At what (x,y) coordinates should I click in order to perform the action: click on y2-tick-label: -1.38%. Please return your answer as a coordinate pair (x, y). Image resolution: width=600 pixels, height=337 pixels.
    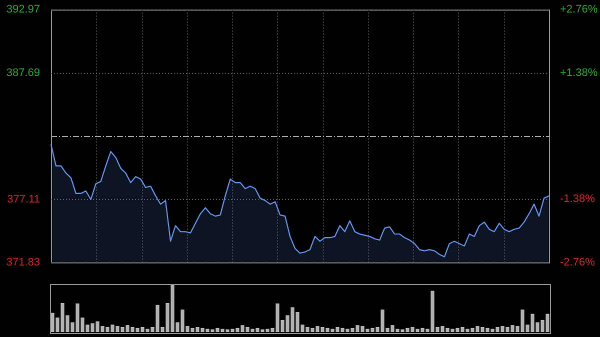
    Looking at the image, I should click on (578, 199).